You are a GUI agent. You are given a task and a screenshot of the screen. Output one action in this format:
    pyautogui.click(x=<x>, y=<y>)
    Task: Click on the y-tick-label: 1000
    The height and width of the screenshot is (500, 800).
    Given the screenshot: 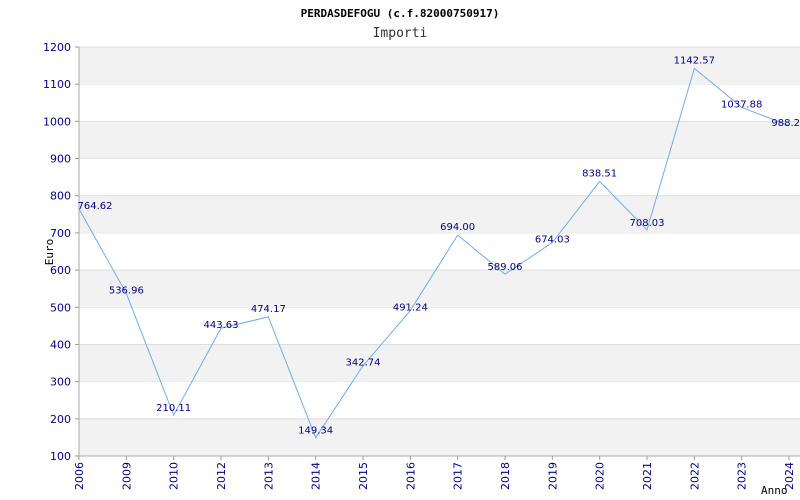 What is the action you would take?
    pyautogui.click(x=57, y=121)
    